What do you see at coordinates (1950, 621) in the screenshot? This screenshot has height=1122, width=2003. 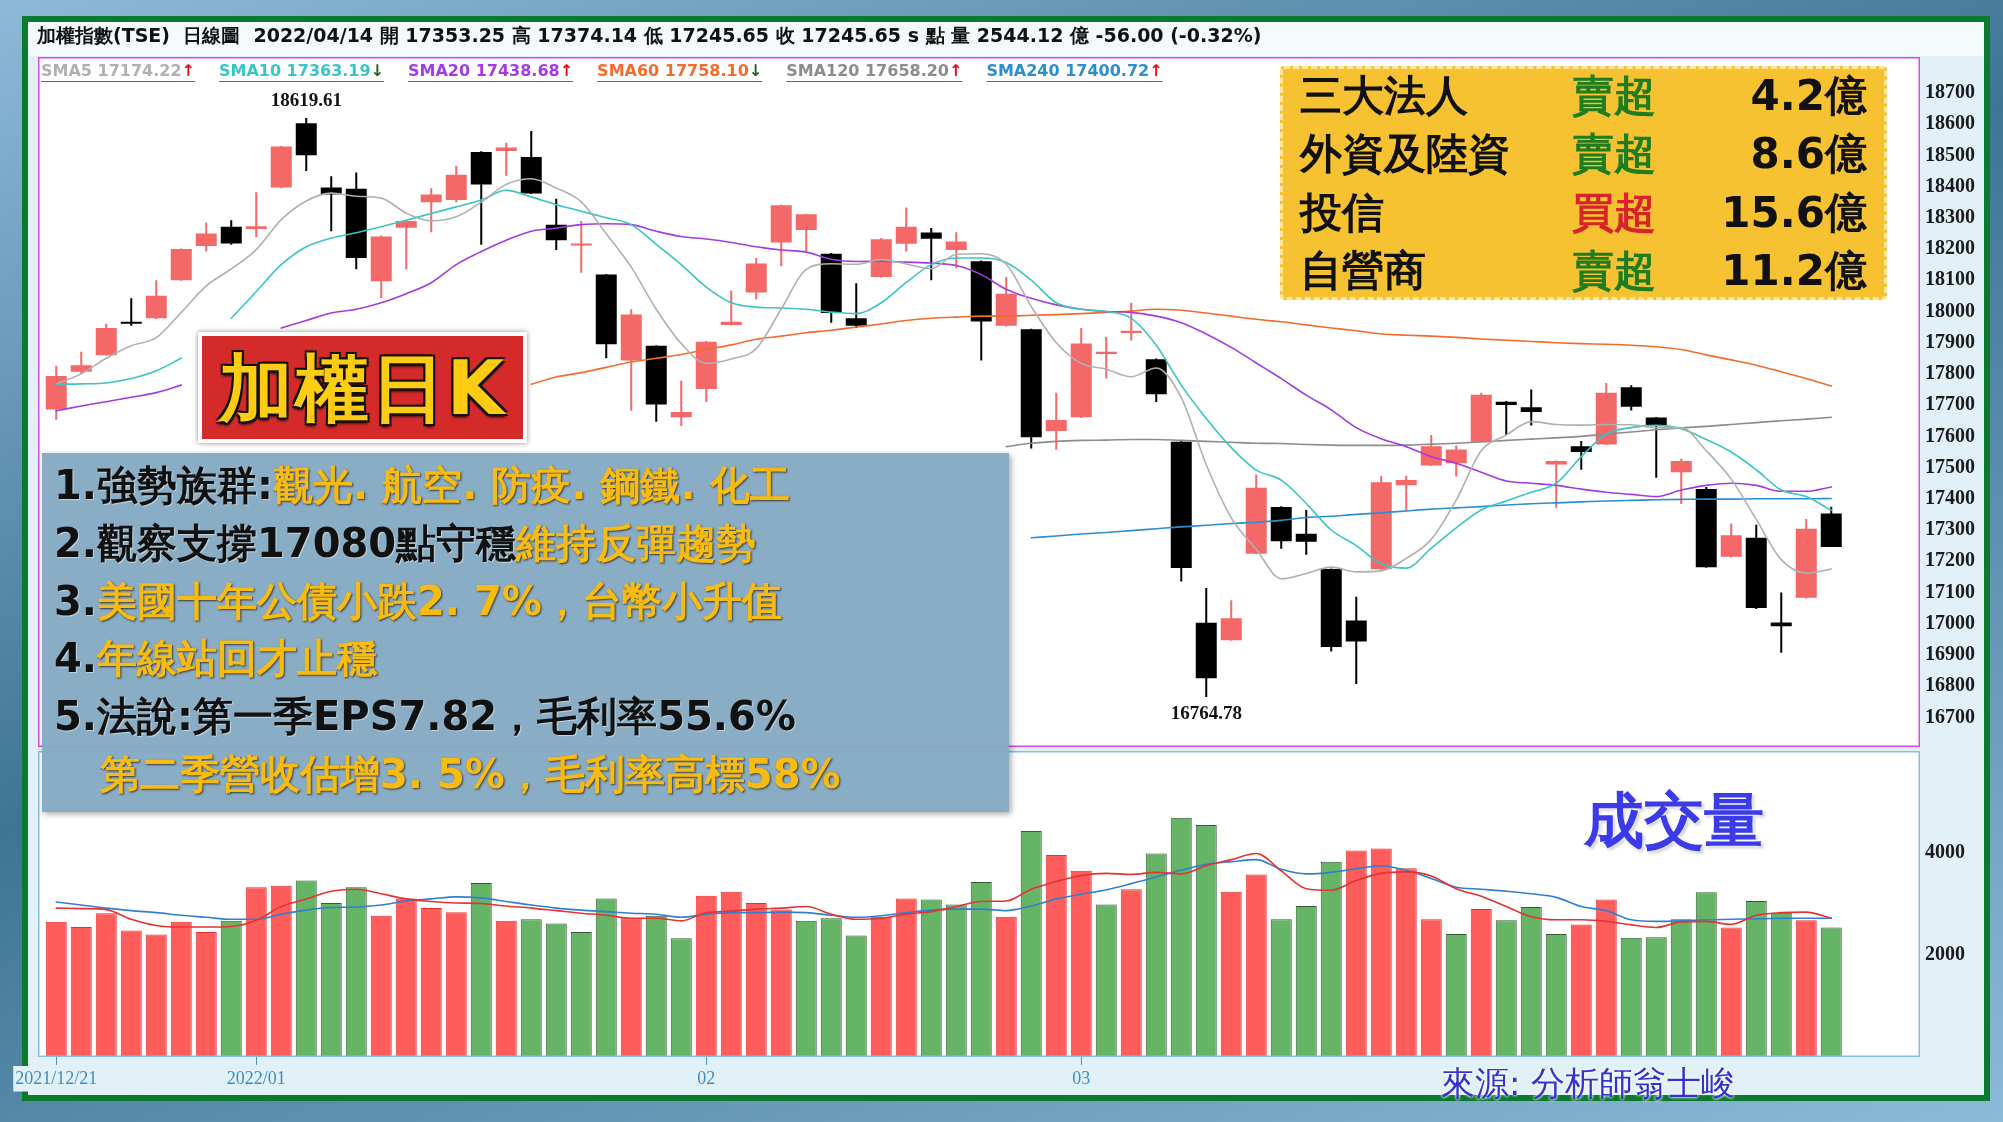 I see `y-tick-label: 17000` at bounding box center [1950, 621].